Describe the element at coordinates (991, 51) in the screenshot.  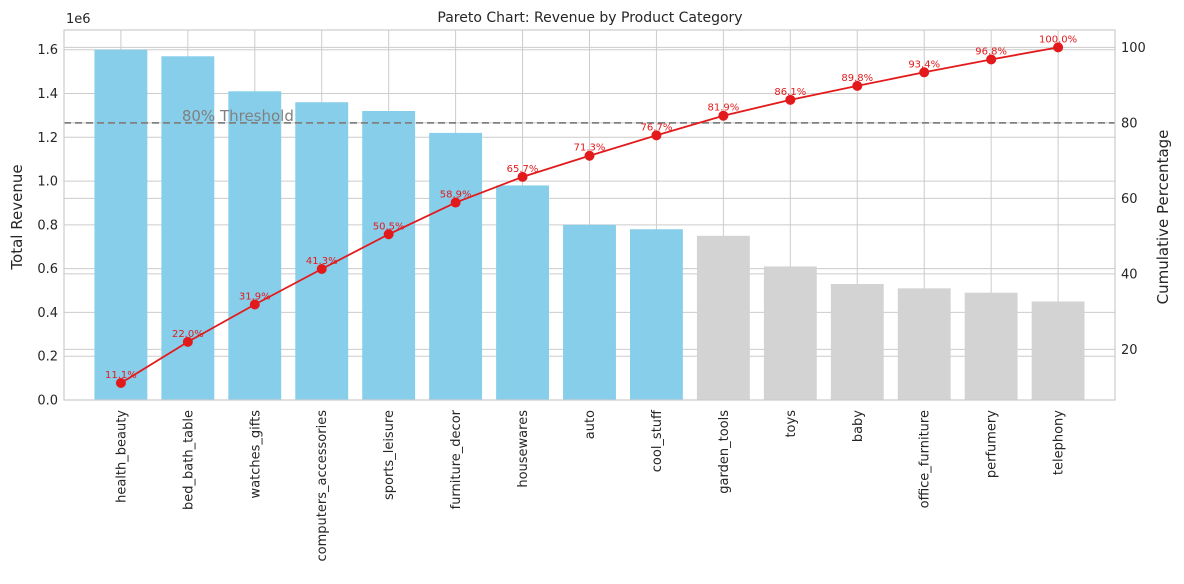
I see `cumulative-label: 96.8%` at that location.